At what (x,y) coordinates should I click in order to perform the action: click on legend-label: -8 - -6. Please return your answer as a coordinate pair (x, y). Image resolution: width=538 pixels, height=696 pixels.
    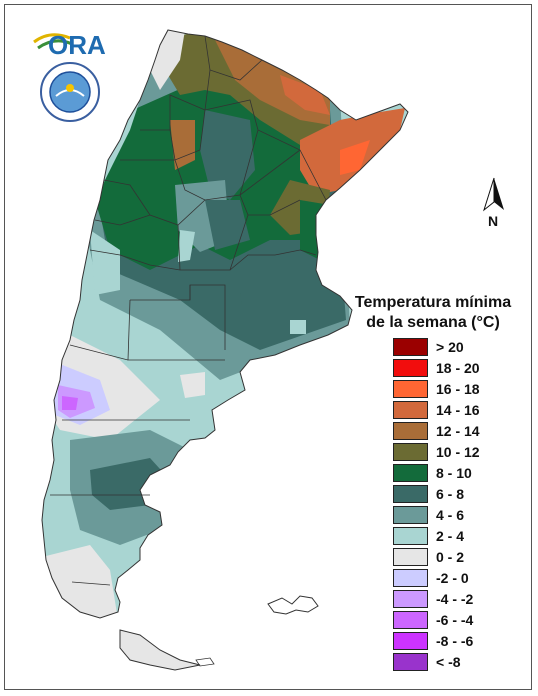
    Looking at the image, I should click on (455, 641).